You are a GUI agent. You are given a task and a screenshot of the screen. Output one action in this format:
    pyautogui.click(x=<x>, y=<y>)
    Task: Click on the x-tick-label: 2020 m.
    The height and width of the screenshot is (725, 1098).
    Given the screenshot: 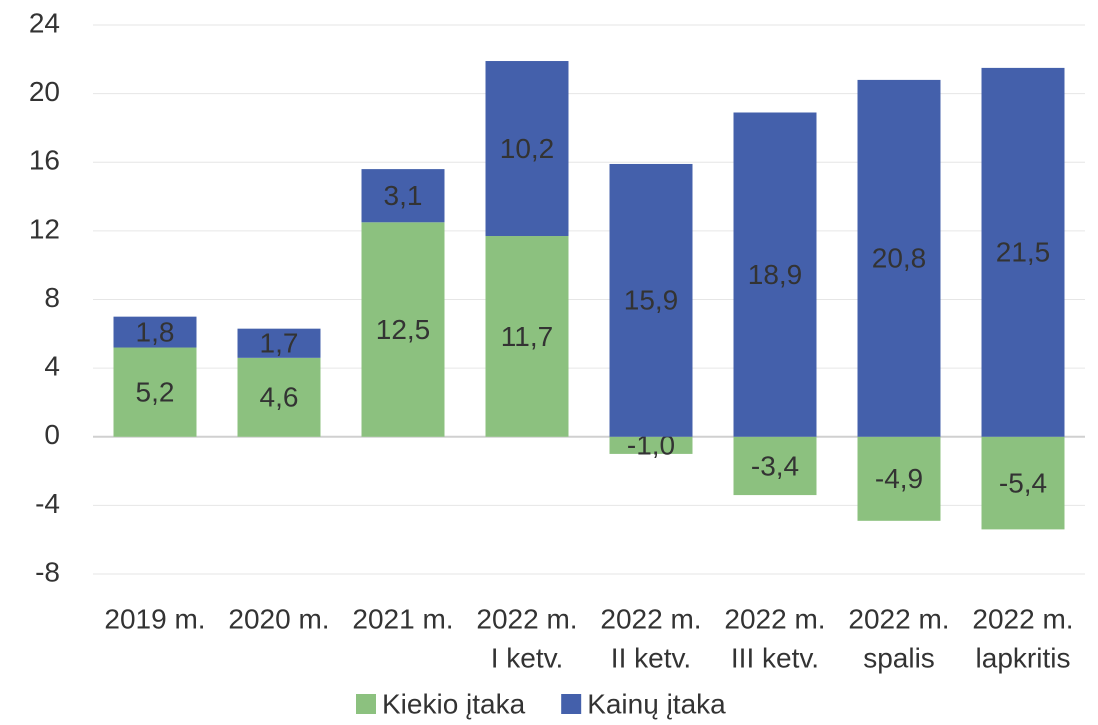 What is the action you would take?
    pyautogui.click(x=278, y=618)
    